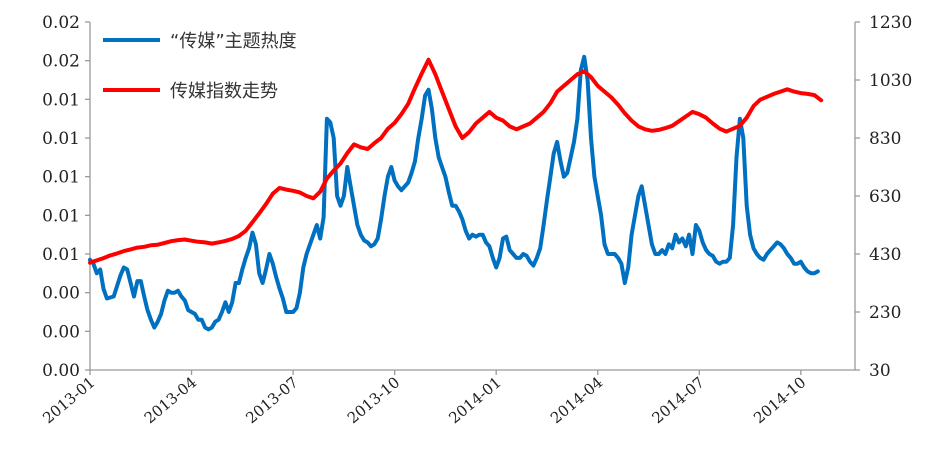 The width and height of the screenshot is (945, 462). What do you see at coordinates (885, 197) in the screenshot?
I see `y-right-tick-label: 630` at bounding box center [885, 197].